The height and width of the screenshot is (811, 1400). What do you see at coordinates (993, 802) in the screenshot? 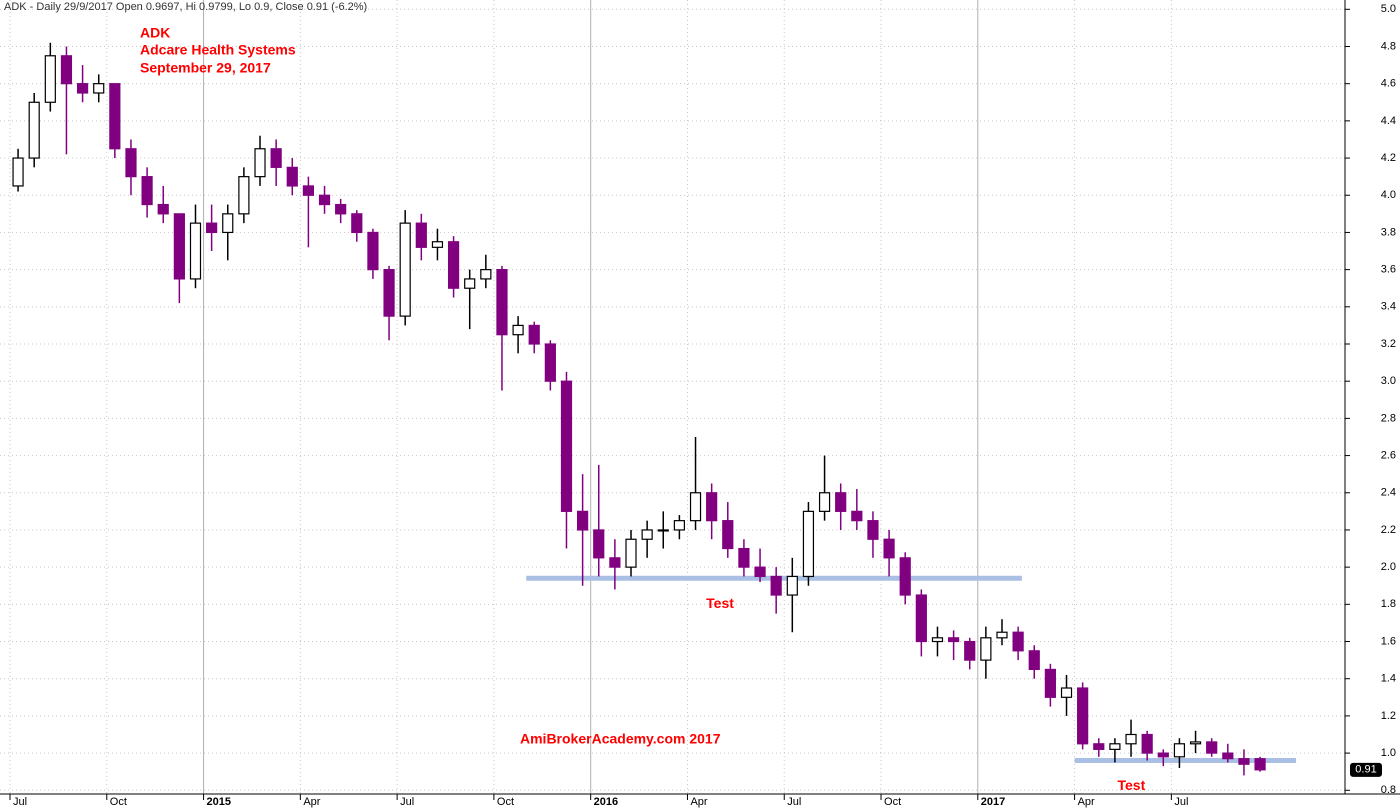
I see `x-tick-label: 2017` at bounding box center [993, 802].